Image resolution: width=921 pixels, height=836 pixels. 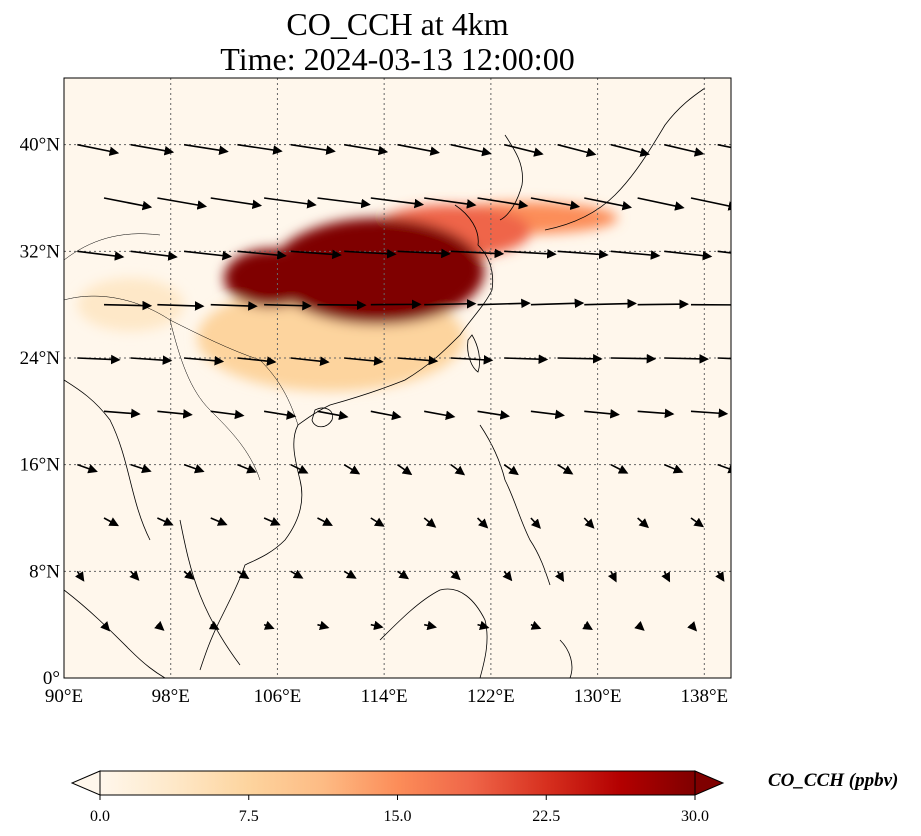 I want to click on x-axis-ticks: 90°E 98°E 106°E 114°E 122°E 130°E 138°E, so click(x=386, y=696).